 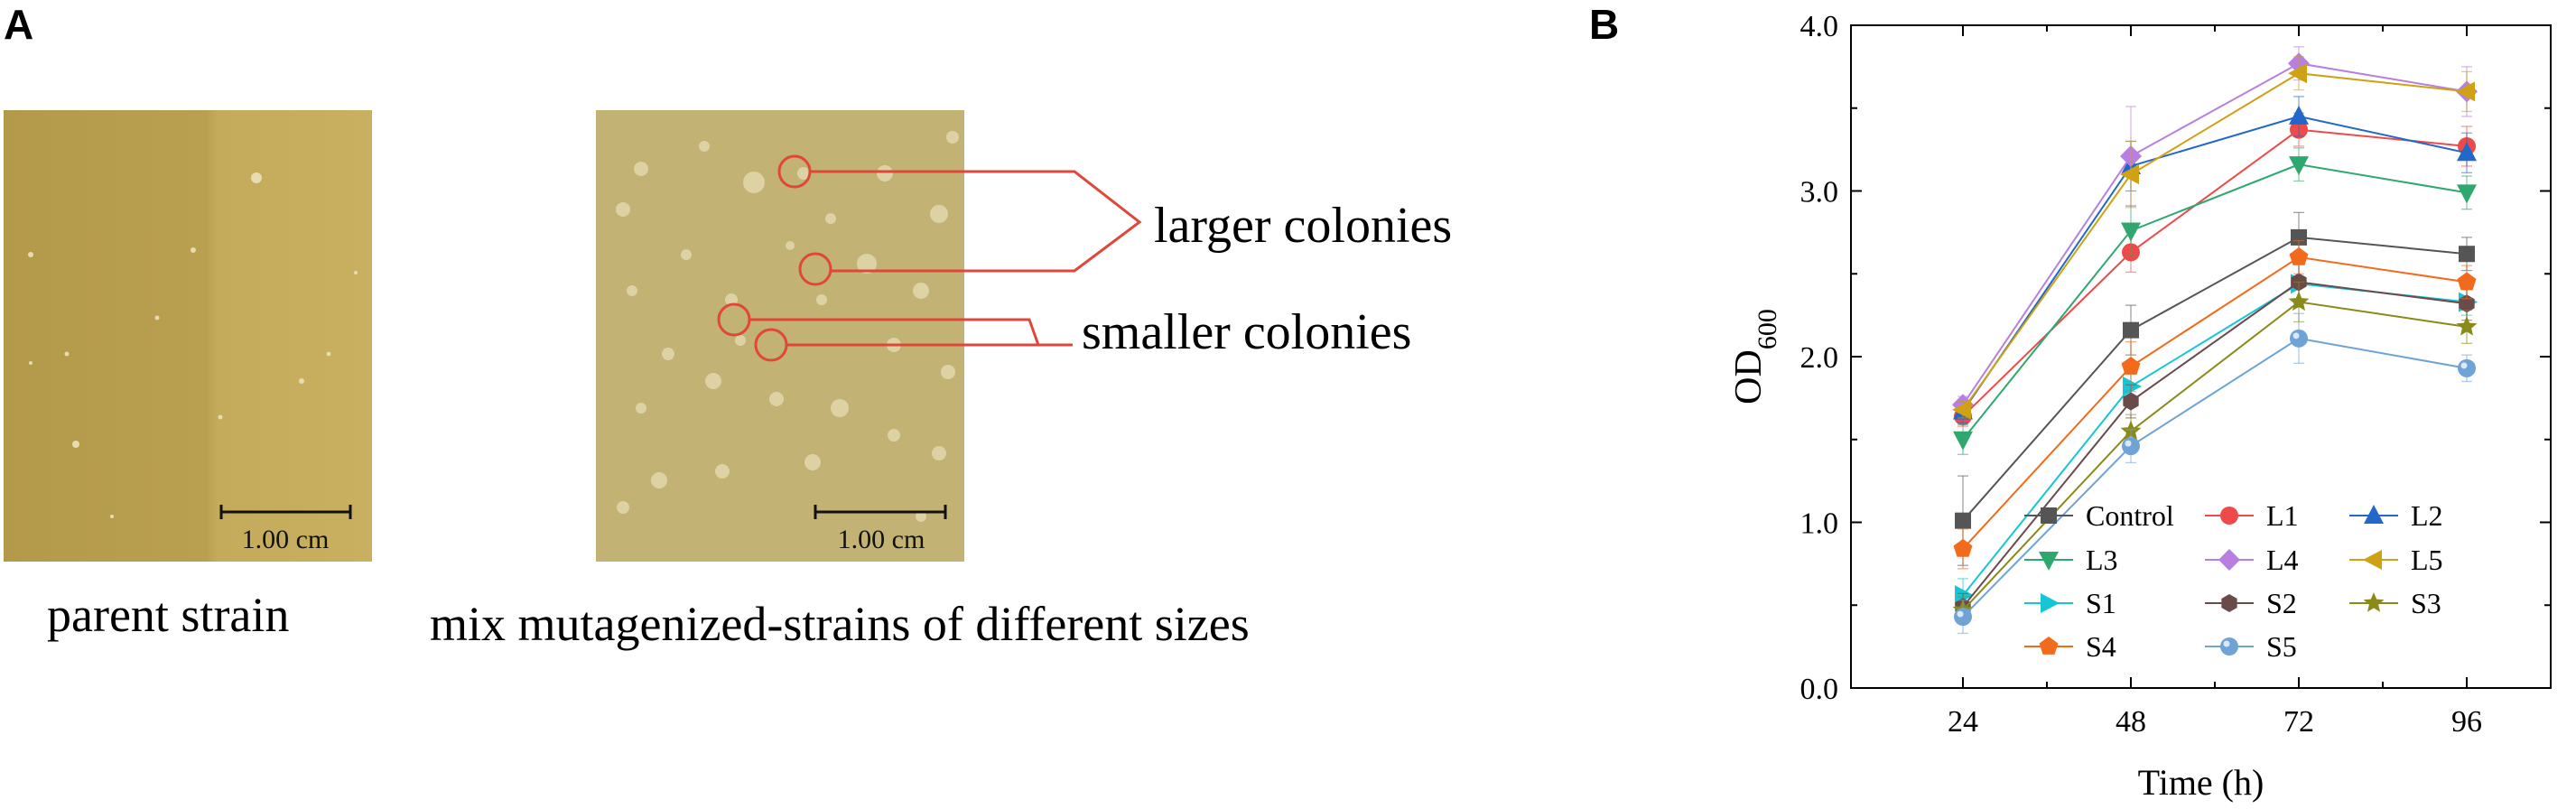 What do you see at coordinates (2466, 722) in the screenshot?
I see `x-tick-label: 96` at bounding box center [2466, 722].